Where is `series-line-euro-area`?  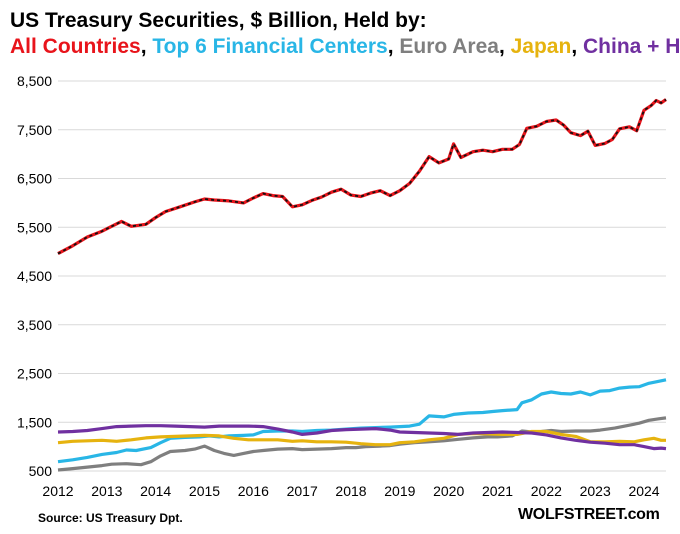
series-line-euro-area is located at coordinates (362, 444).